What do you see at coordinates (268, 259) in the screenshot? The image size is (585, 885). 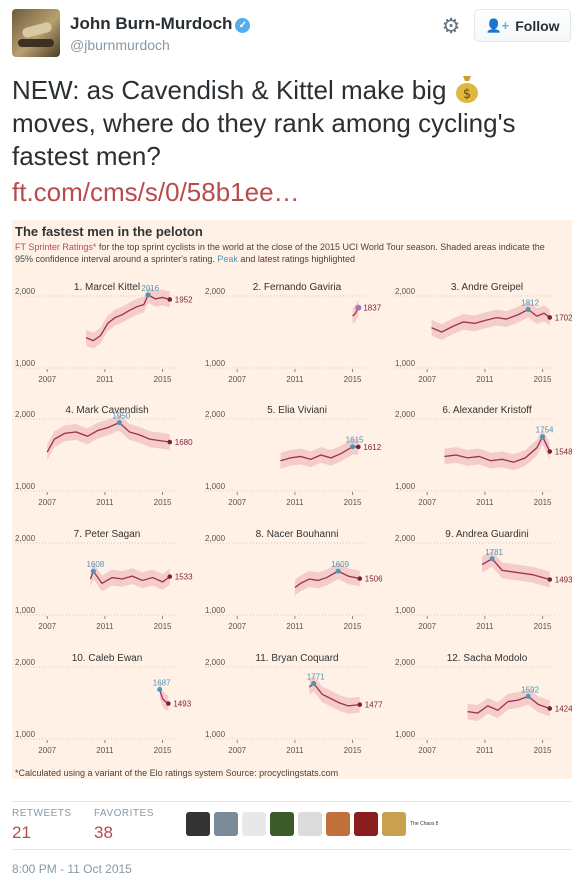 I see `subtitle-latest: latest` at bounding box center [268, 259].